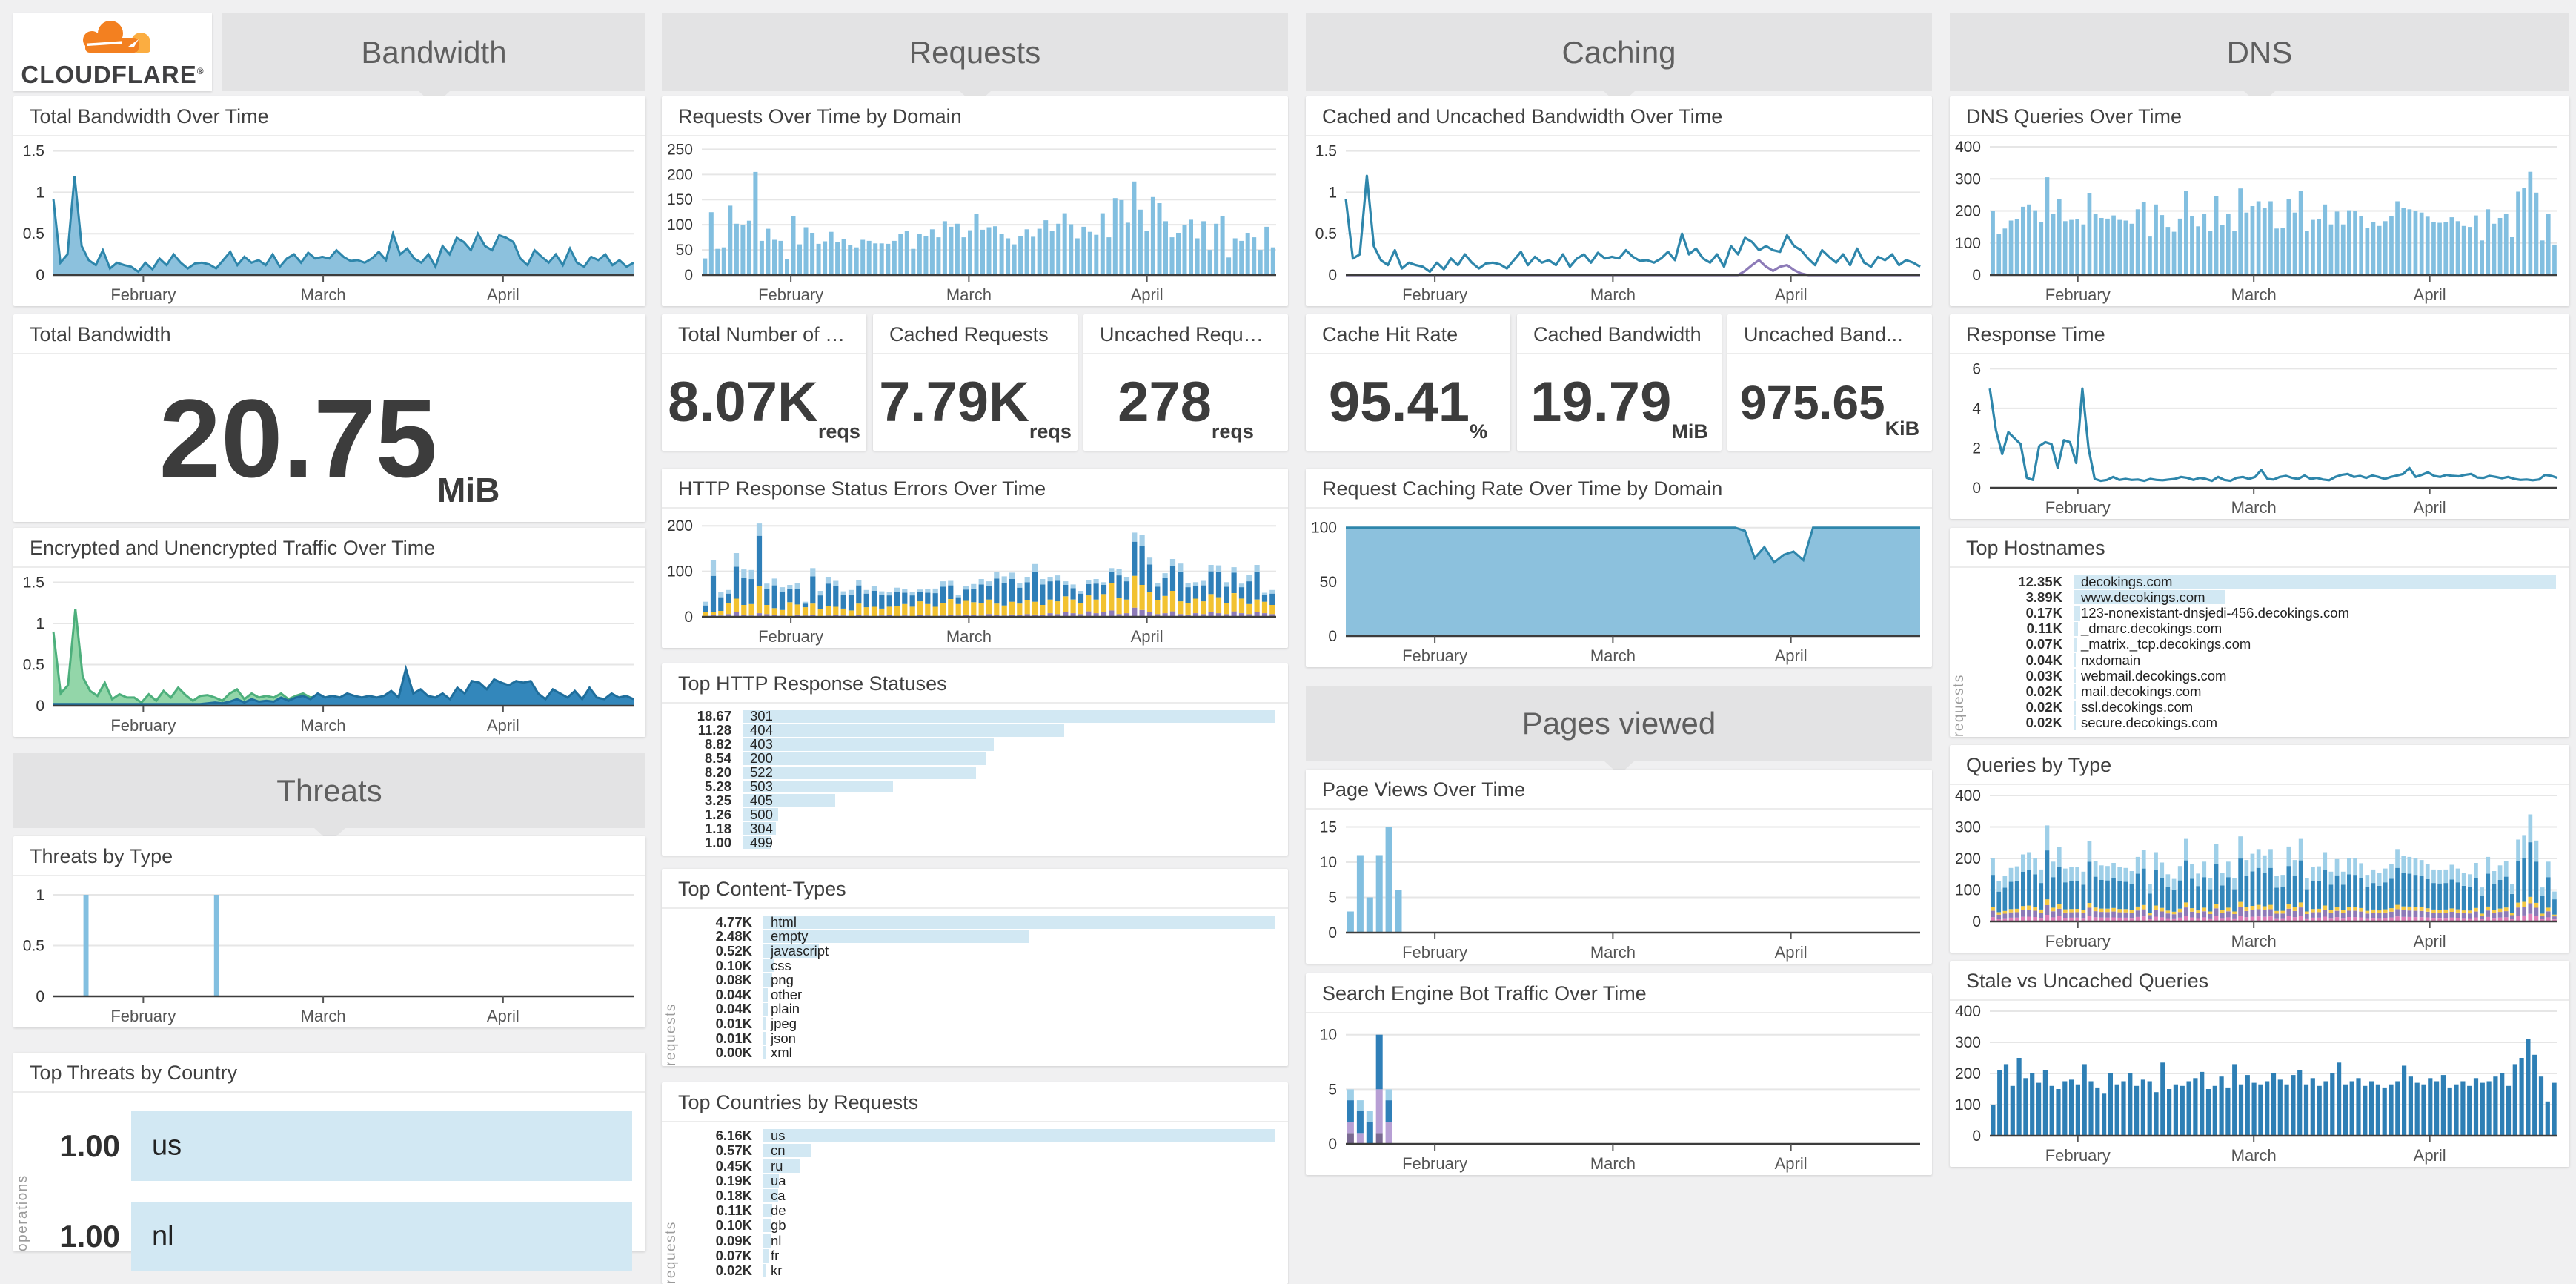 This screenshot has width=2576, height=1284. Describe the element at coordinates (2266, 597) in the screenshot. I see `list-item: 3.89K www.decokings.com` at that location.